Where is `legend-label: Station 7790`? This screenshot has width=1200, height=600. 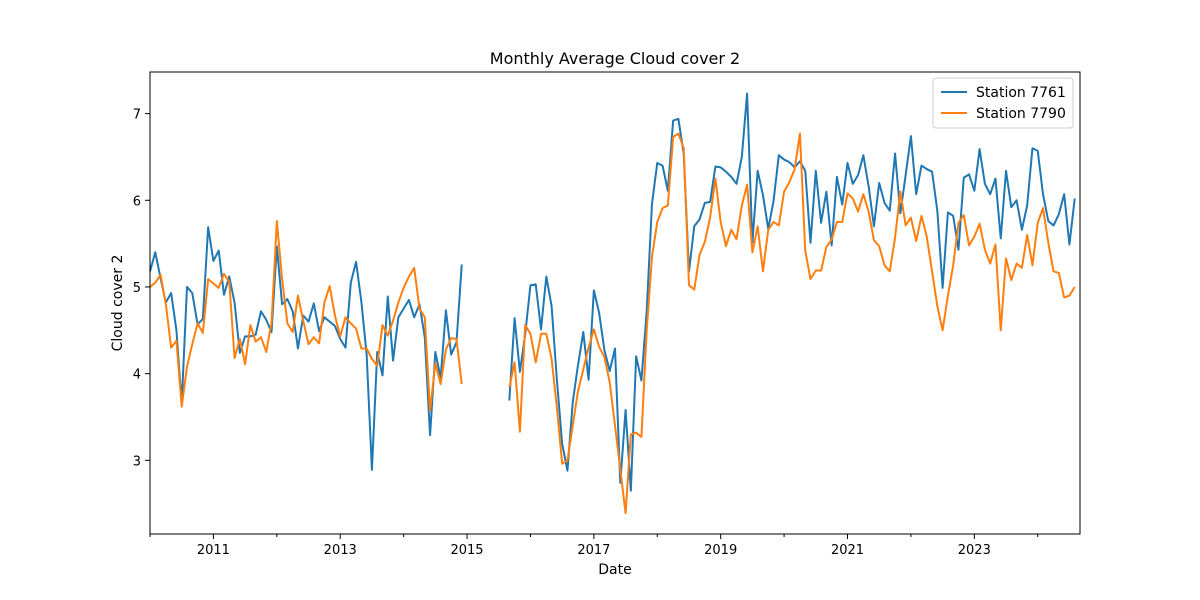
legend-label: Station 7790 is located at coordinates (1021, 114).